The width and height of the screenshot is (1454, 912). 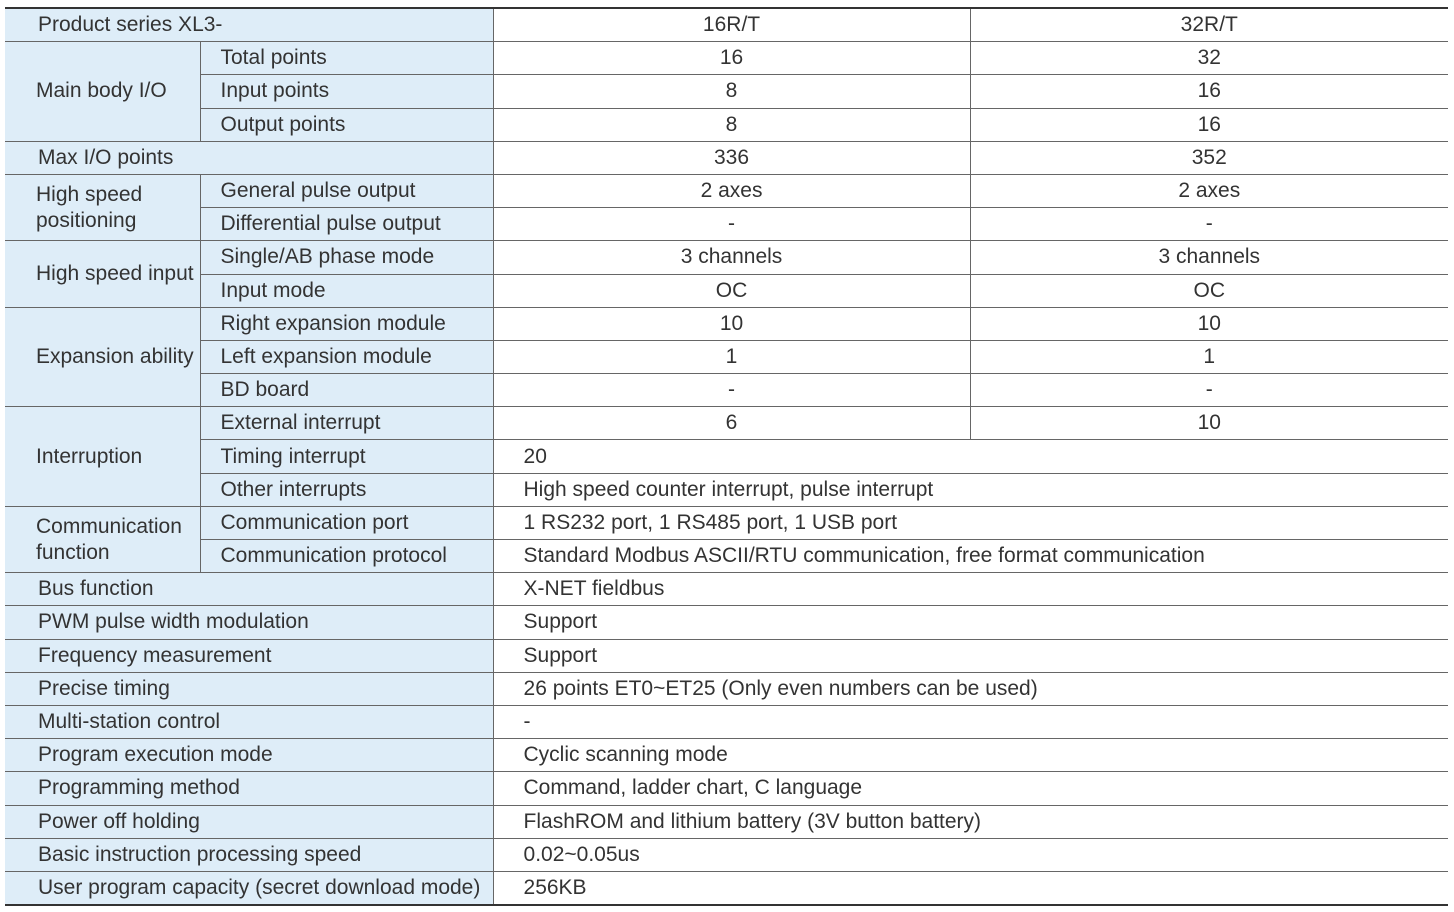 What do you see at coordinates (249, 854) in the screenshot?
I see `spec-label: Basic instruction processing speed` at bounding box center [249, 854].